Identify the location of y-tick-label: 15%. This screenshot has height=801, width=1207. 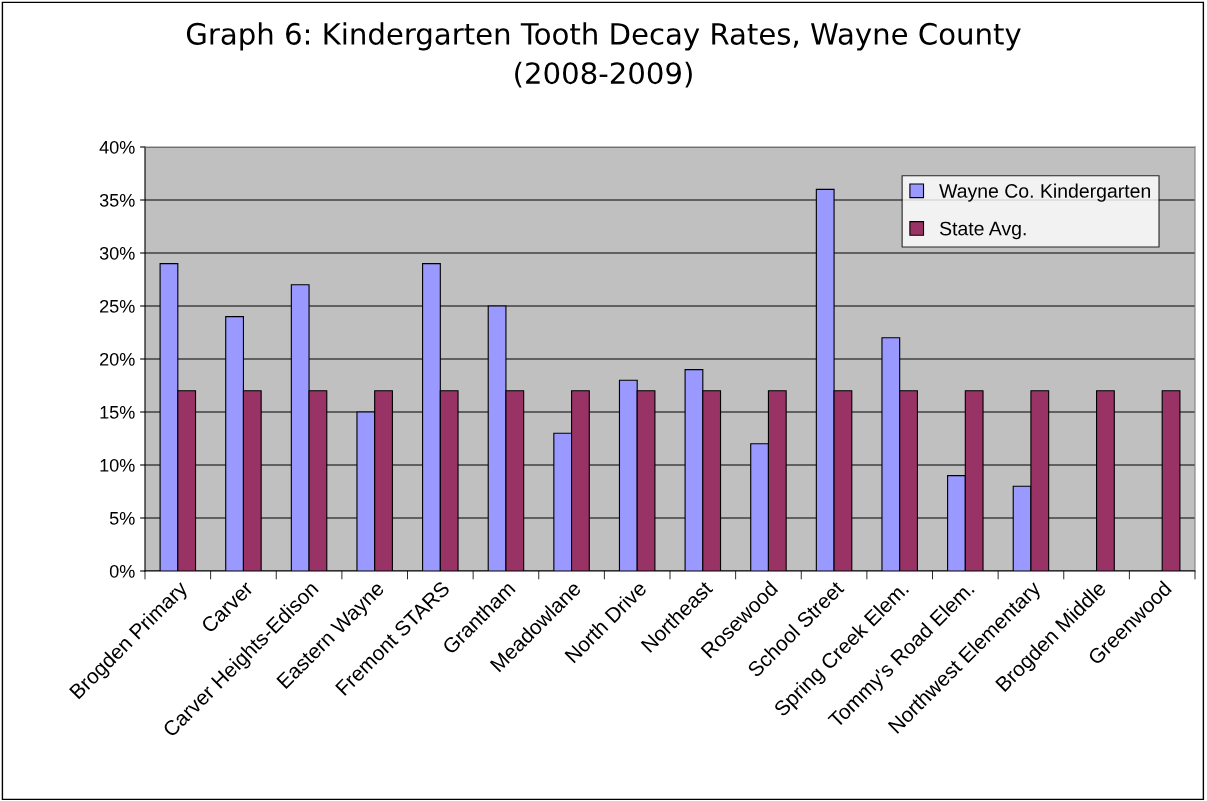
(117, 412).